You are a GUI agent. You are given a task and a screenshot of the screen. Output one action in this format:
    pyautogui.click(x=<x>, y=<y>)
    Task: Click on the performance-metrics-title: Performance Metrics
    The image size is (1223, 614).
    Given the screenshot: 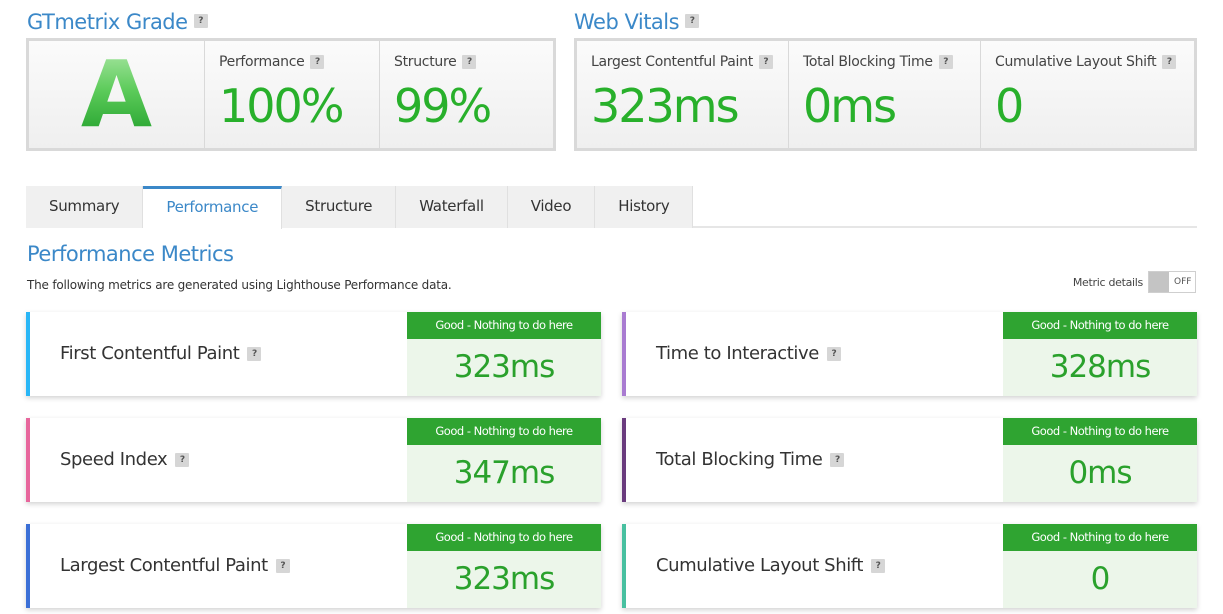 What is the action you would take?
    pyautogui.click(x=130, y=254)
    